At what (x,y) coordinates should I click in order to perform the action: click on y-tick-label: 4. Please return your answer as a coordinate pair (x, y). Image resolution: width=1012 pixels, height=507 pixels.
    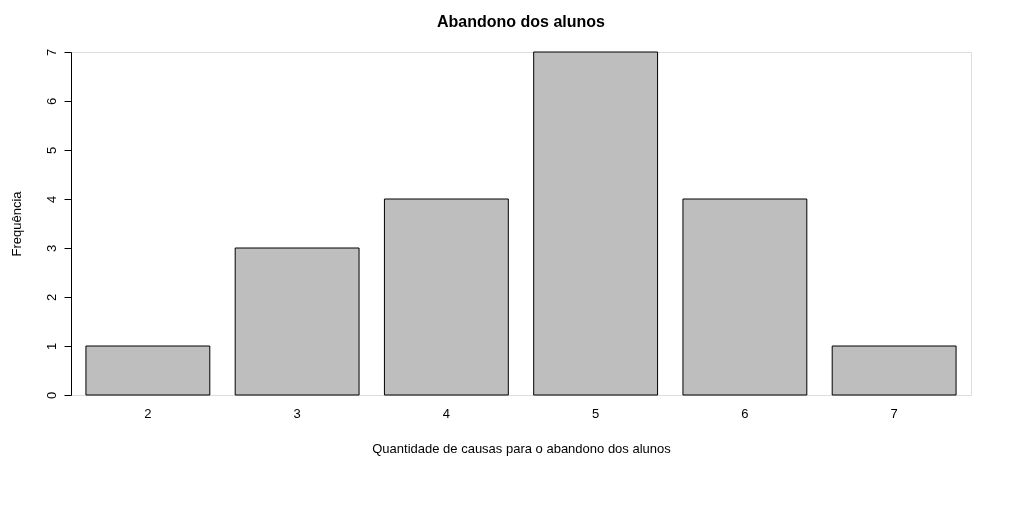
    Looking at the image, I should click on (51, 199).